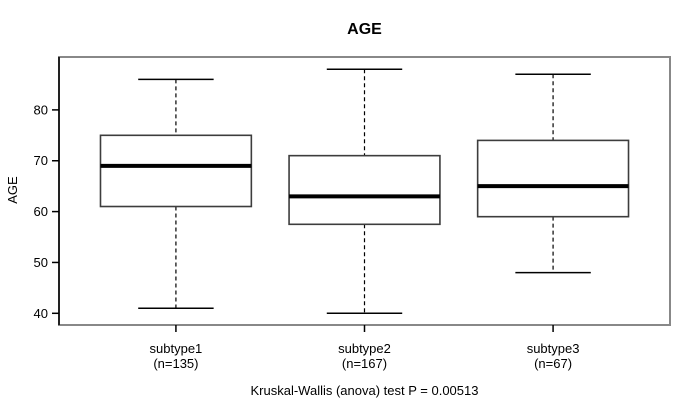 This screenshot has width=700, height=400. Describe the element at coordinates (553, 363) in the screenshot. I see `group-sample-size: (n=67)` at that location.